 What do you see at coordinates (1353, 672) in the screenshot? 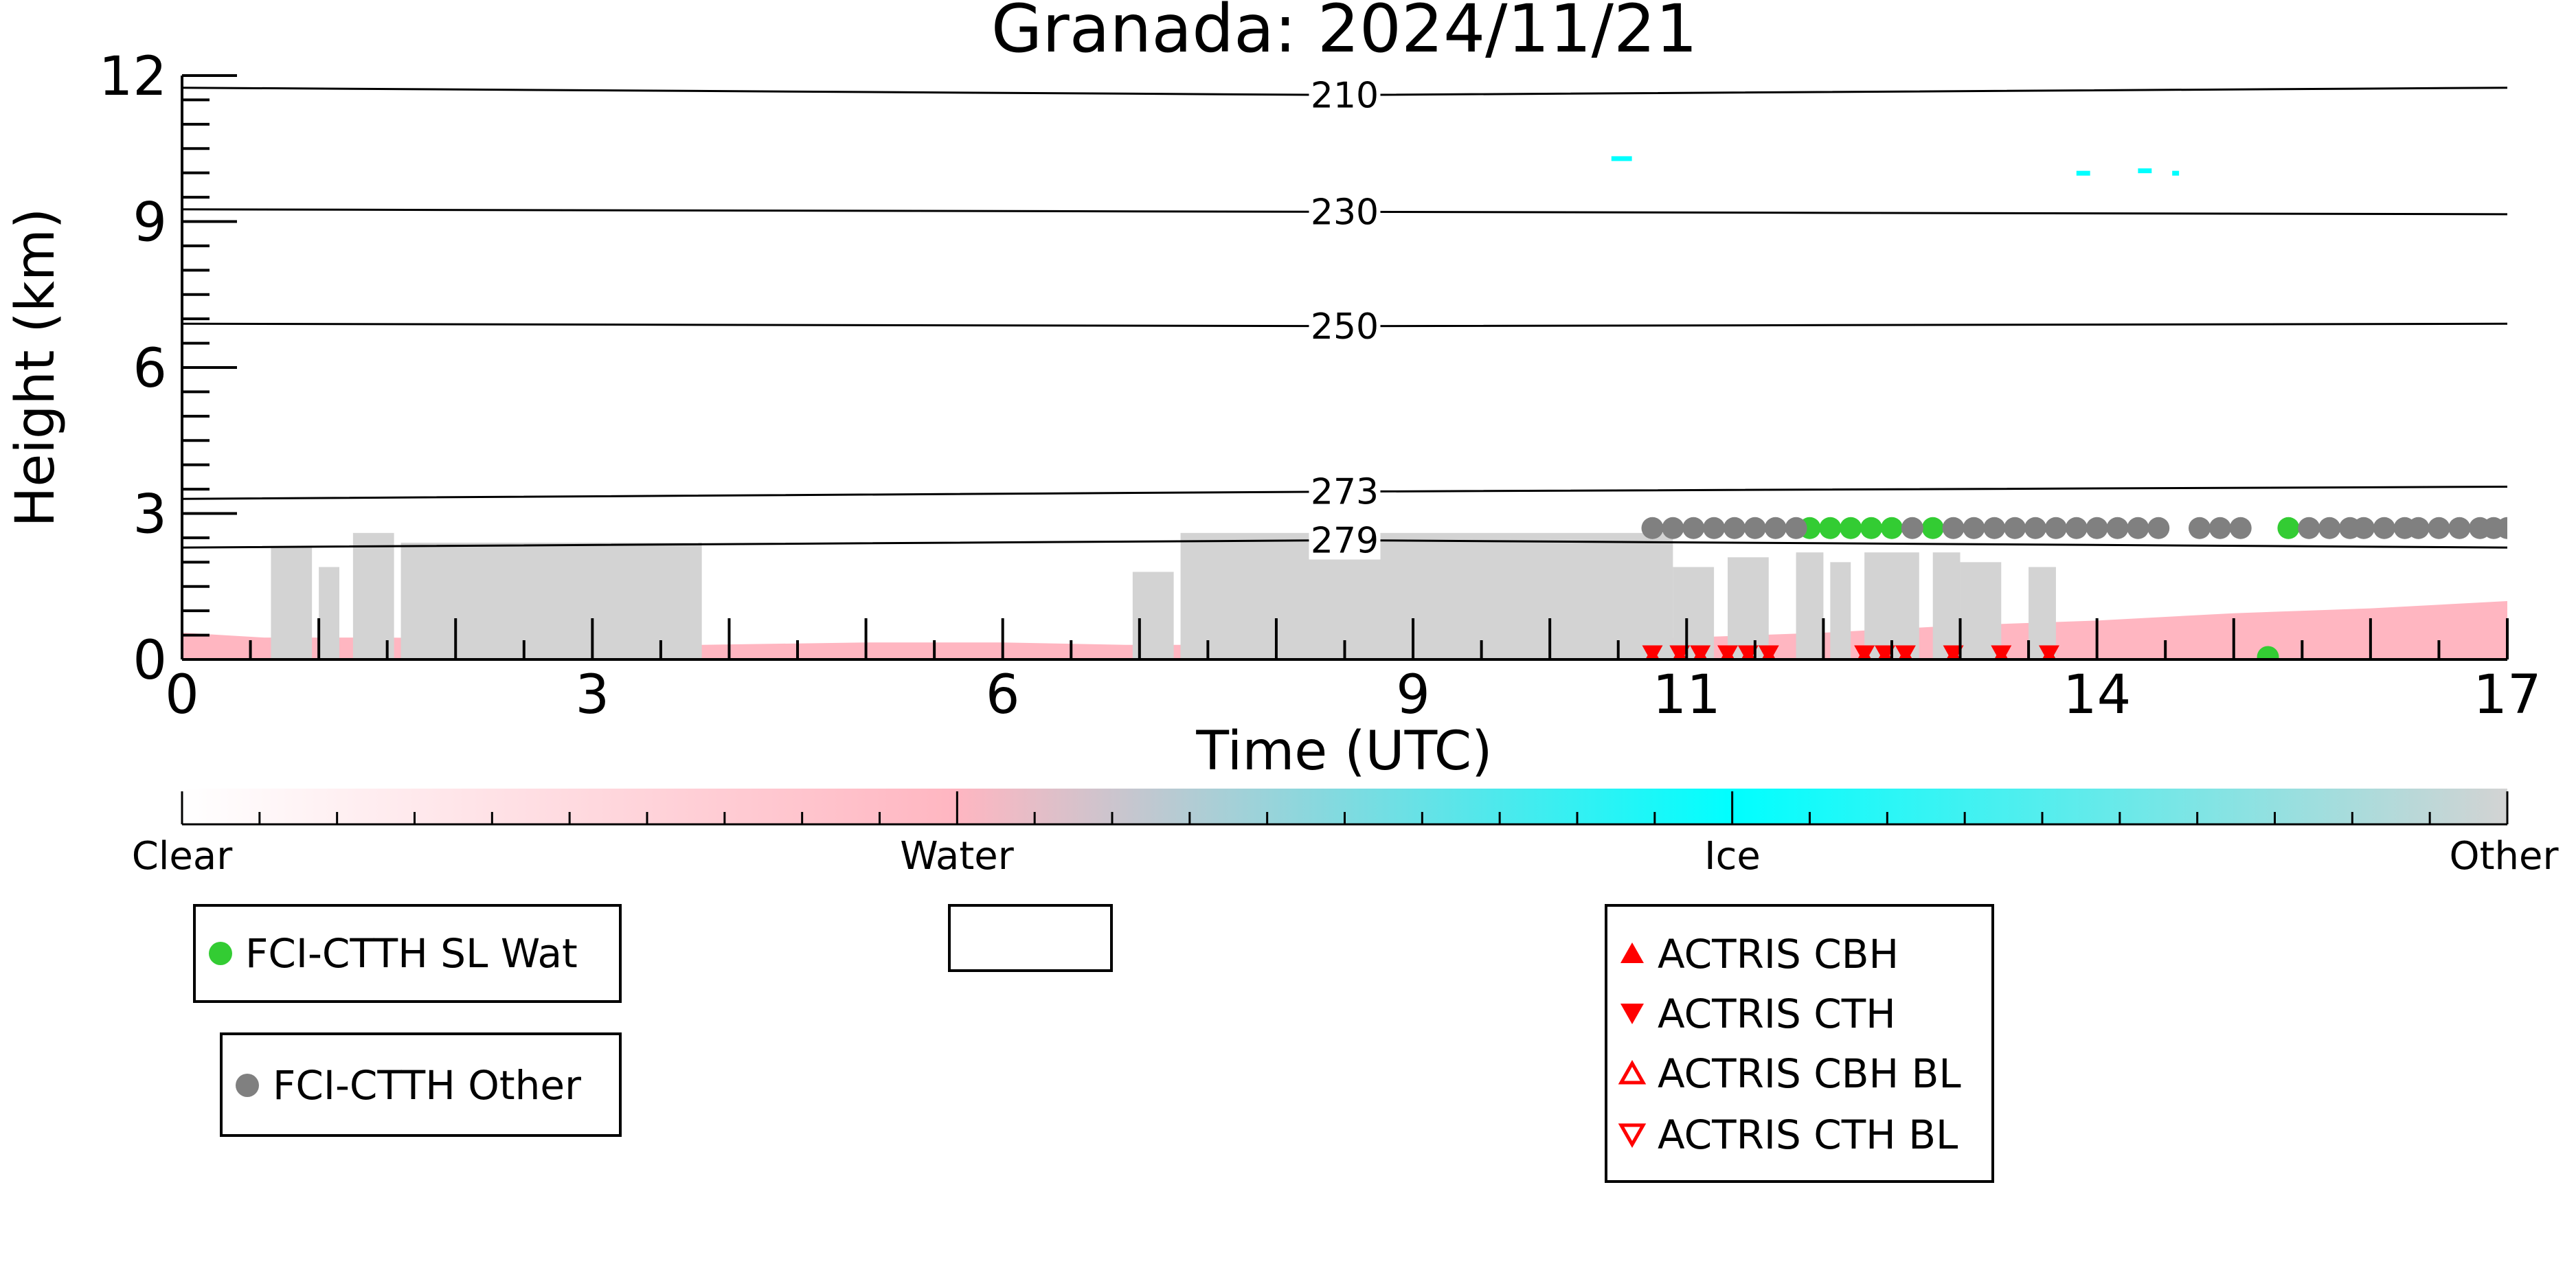
I see `x-ticks: 0 3 6 9 11 14 17` at bounding box center [1353, 672].